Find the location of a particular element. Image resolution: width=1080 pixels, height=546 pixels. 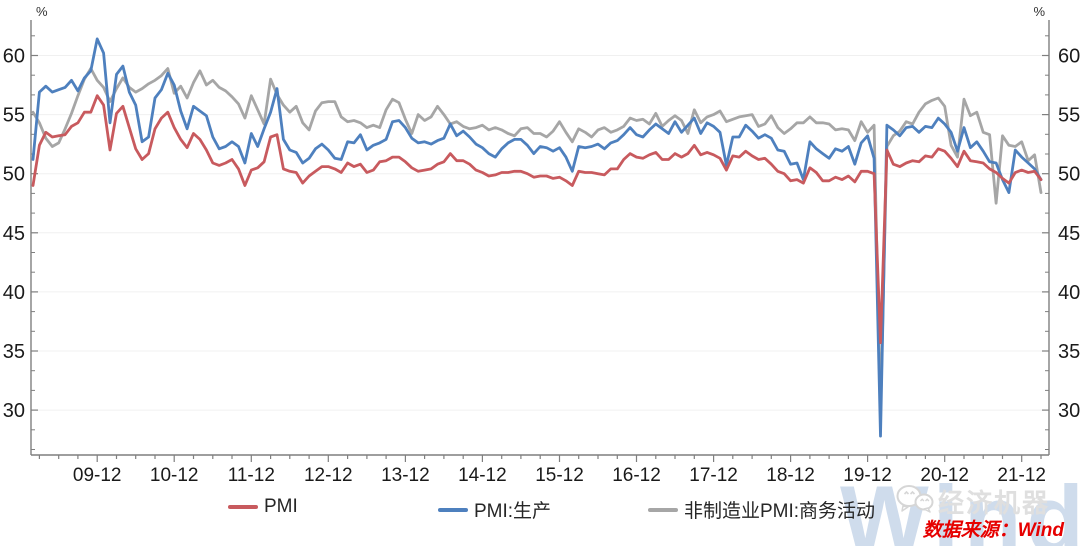

wechat-icon is located at coordinates (915, 502).